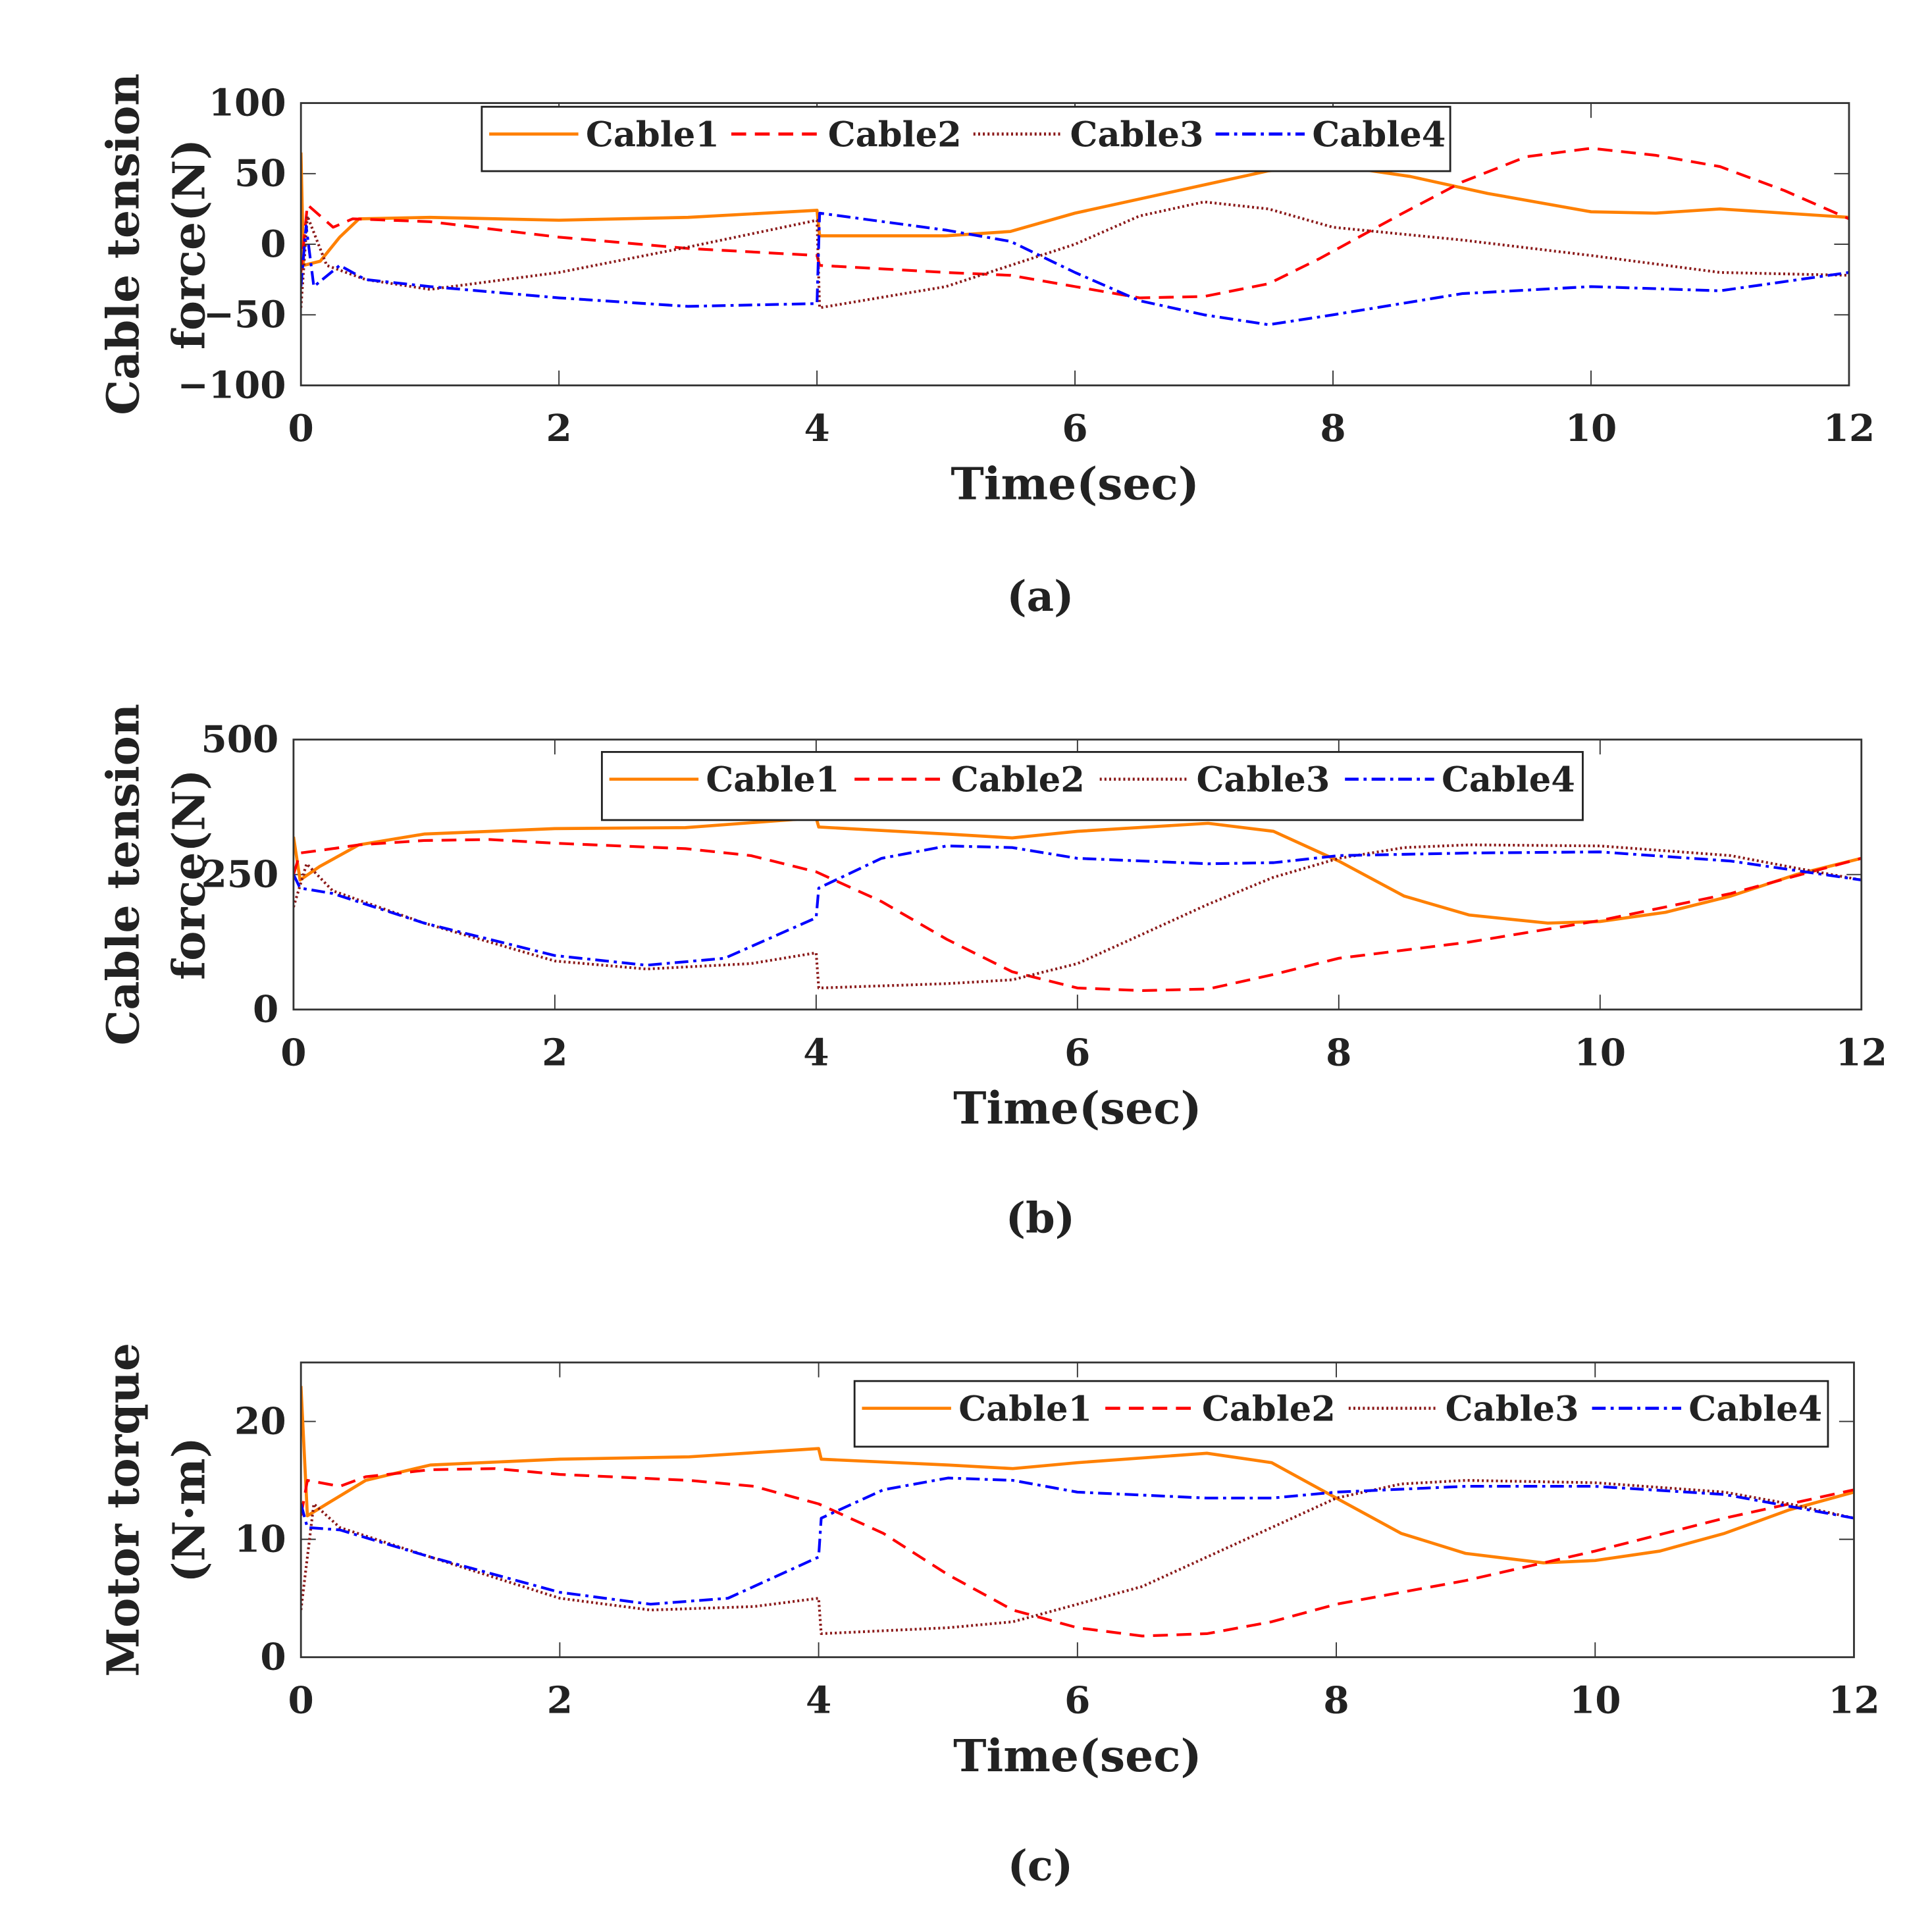 The image size is (1932, 1920). What do you see at coordinates (188, 1509) in the screenshot?
I see `y-axis-label-line2: (N·m)` at bounding box center [188, 1509].